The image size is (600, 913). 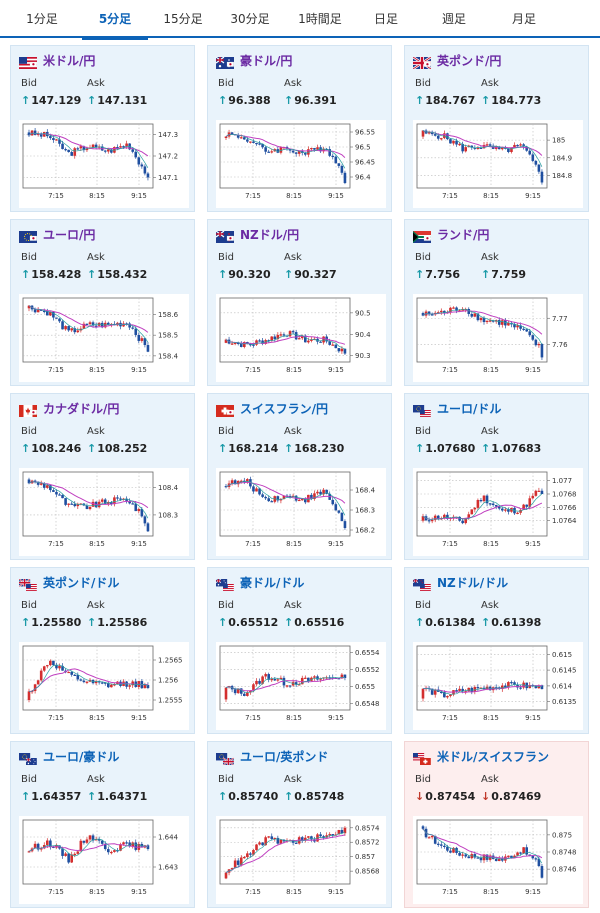 What do you see at coordinates (365, 531) in the screenshot?
I see `y-tick-label: 168.2` at bounding box center [365, 531].